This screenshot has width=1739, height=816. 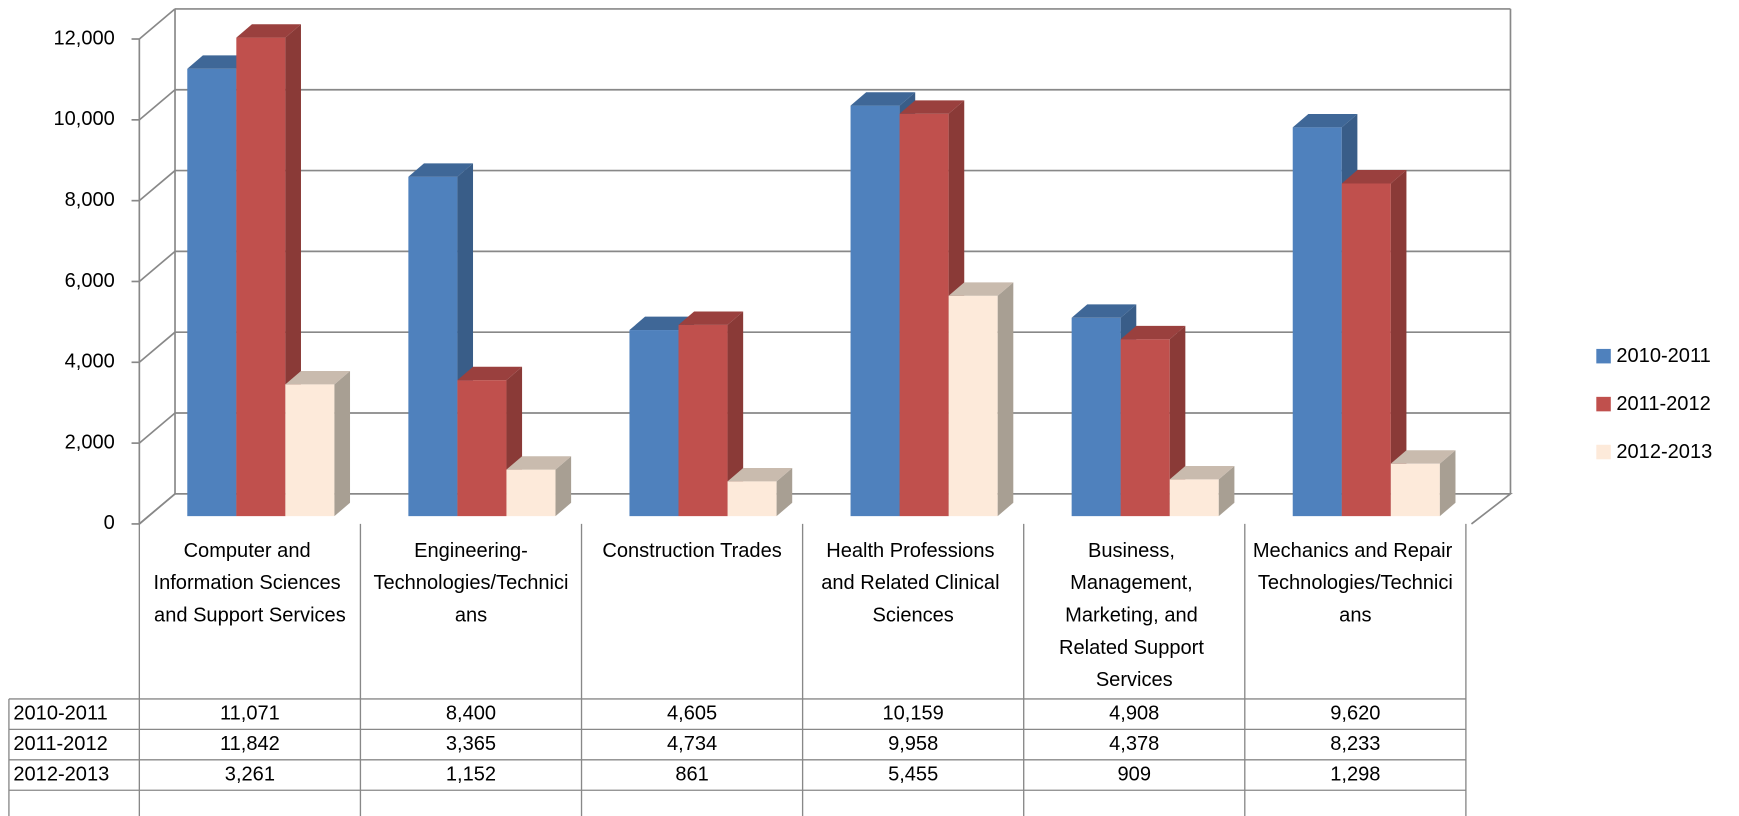 I want to click on table-value: 5,455, so click(x=913, y=774).